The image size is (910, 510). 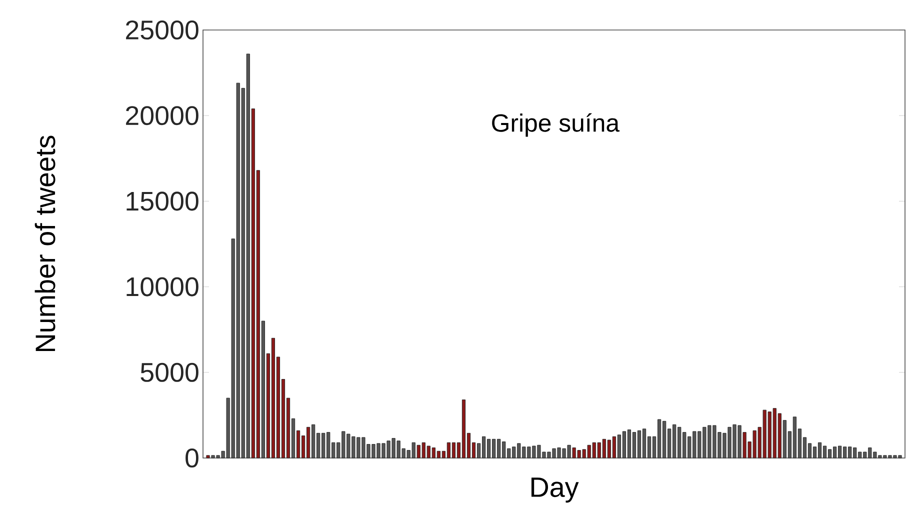 I want to click on y-tick-label: 15000, so click(x=162, y=201).